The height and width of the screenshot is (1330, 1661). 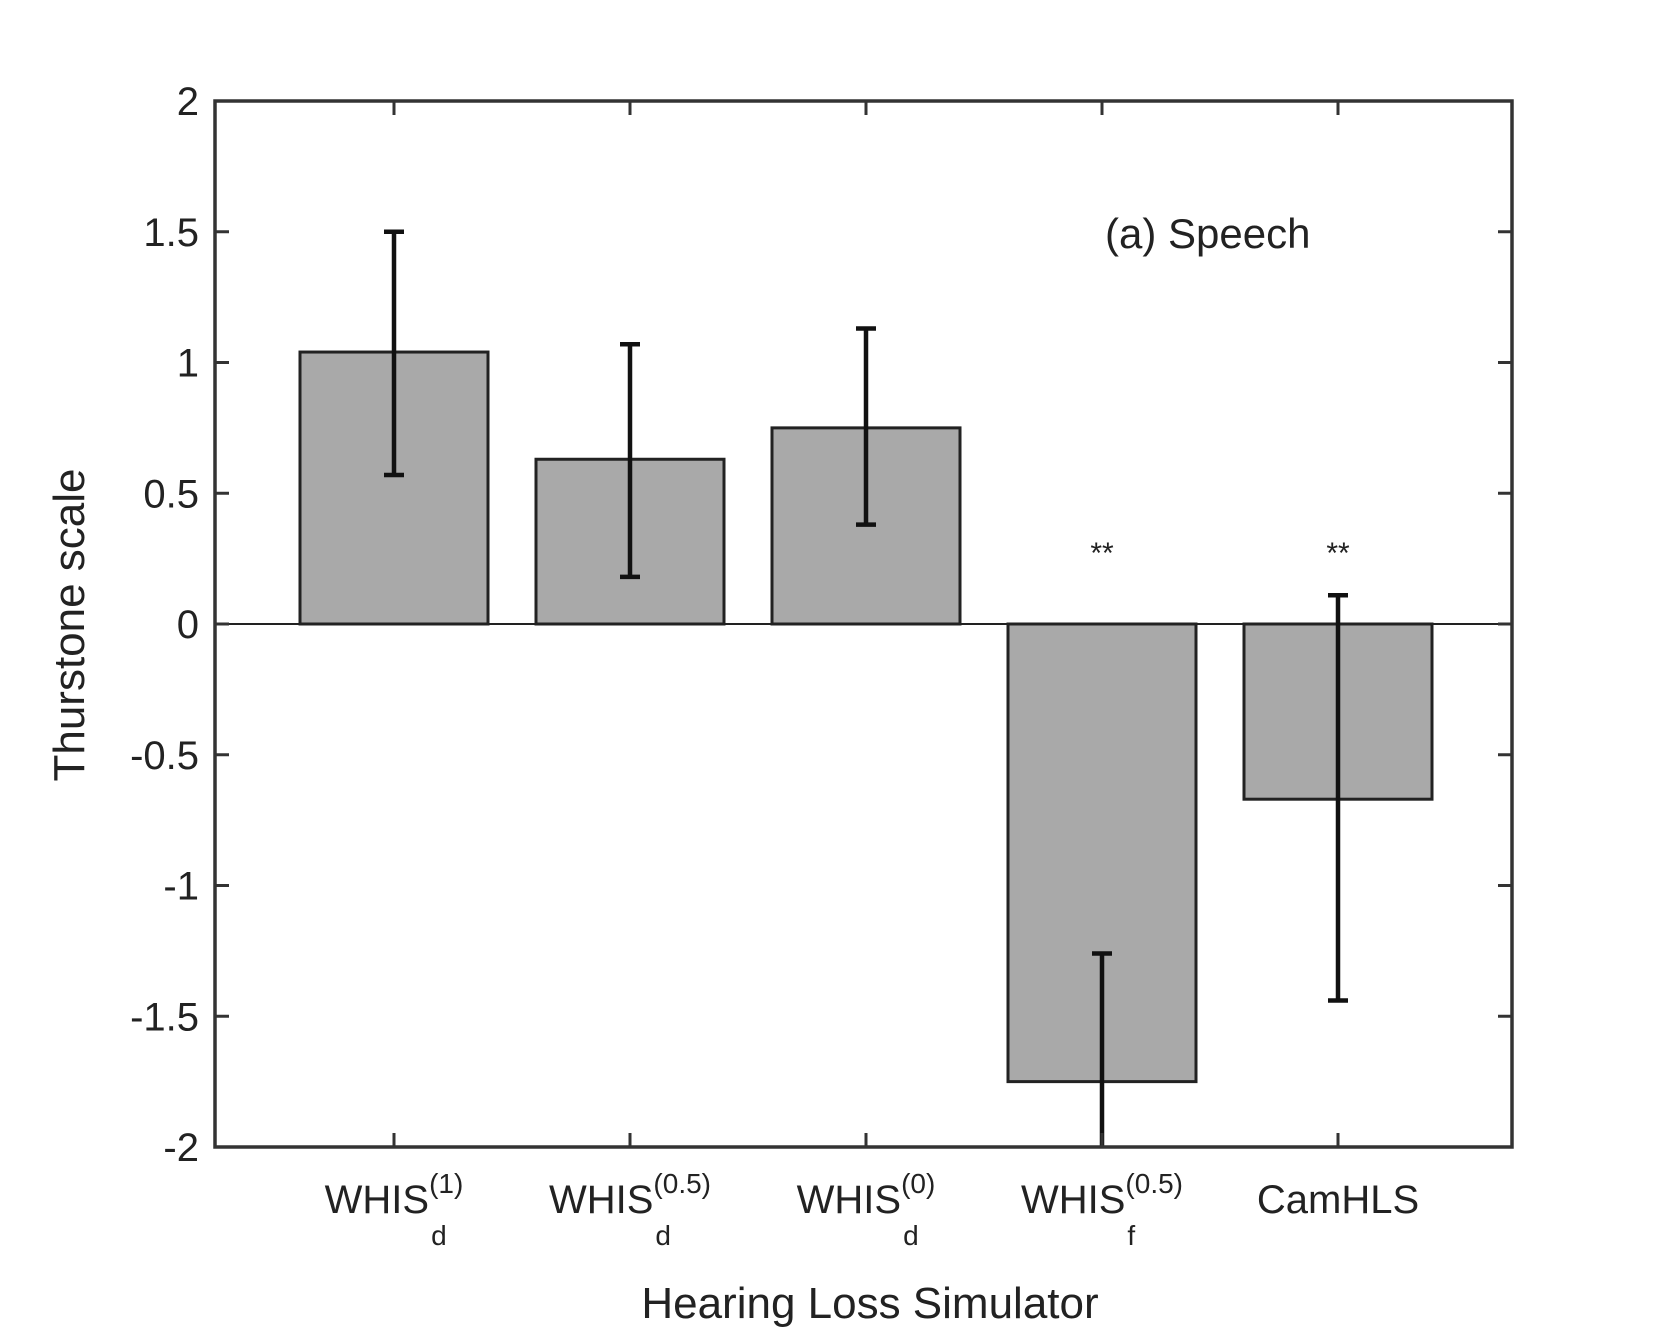 What do you see at coordinates (181, 1148) in the screenshot?
I see `y-tick-label-9: -2` at bounding box center [181, 1148].